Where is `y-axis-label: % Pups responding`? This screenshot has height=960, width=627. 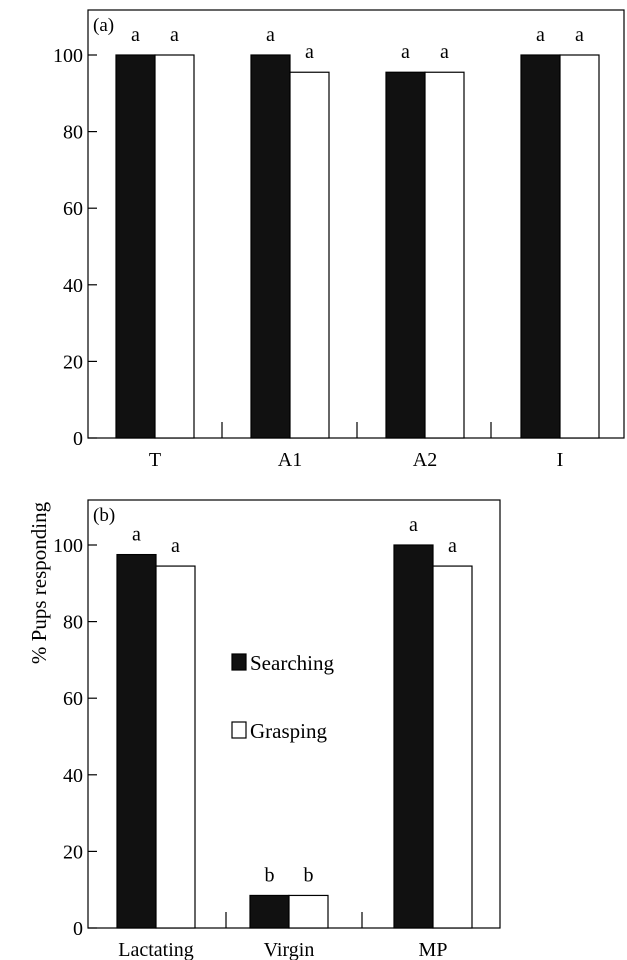
y-axis-label: % Pups responding is located at coordinates (39, 582).